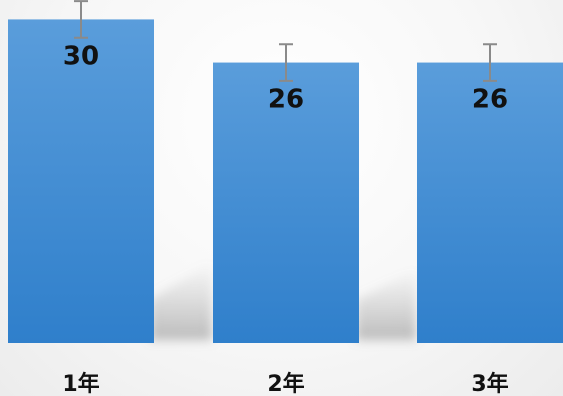 This screenshot has height=396, width=563. What do you see at coordinates (80, 383) in the screenshot?
I see `category-label-1: 1年` at bounding box center [80, 383].